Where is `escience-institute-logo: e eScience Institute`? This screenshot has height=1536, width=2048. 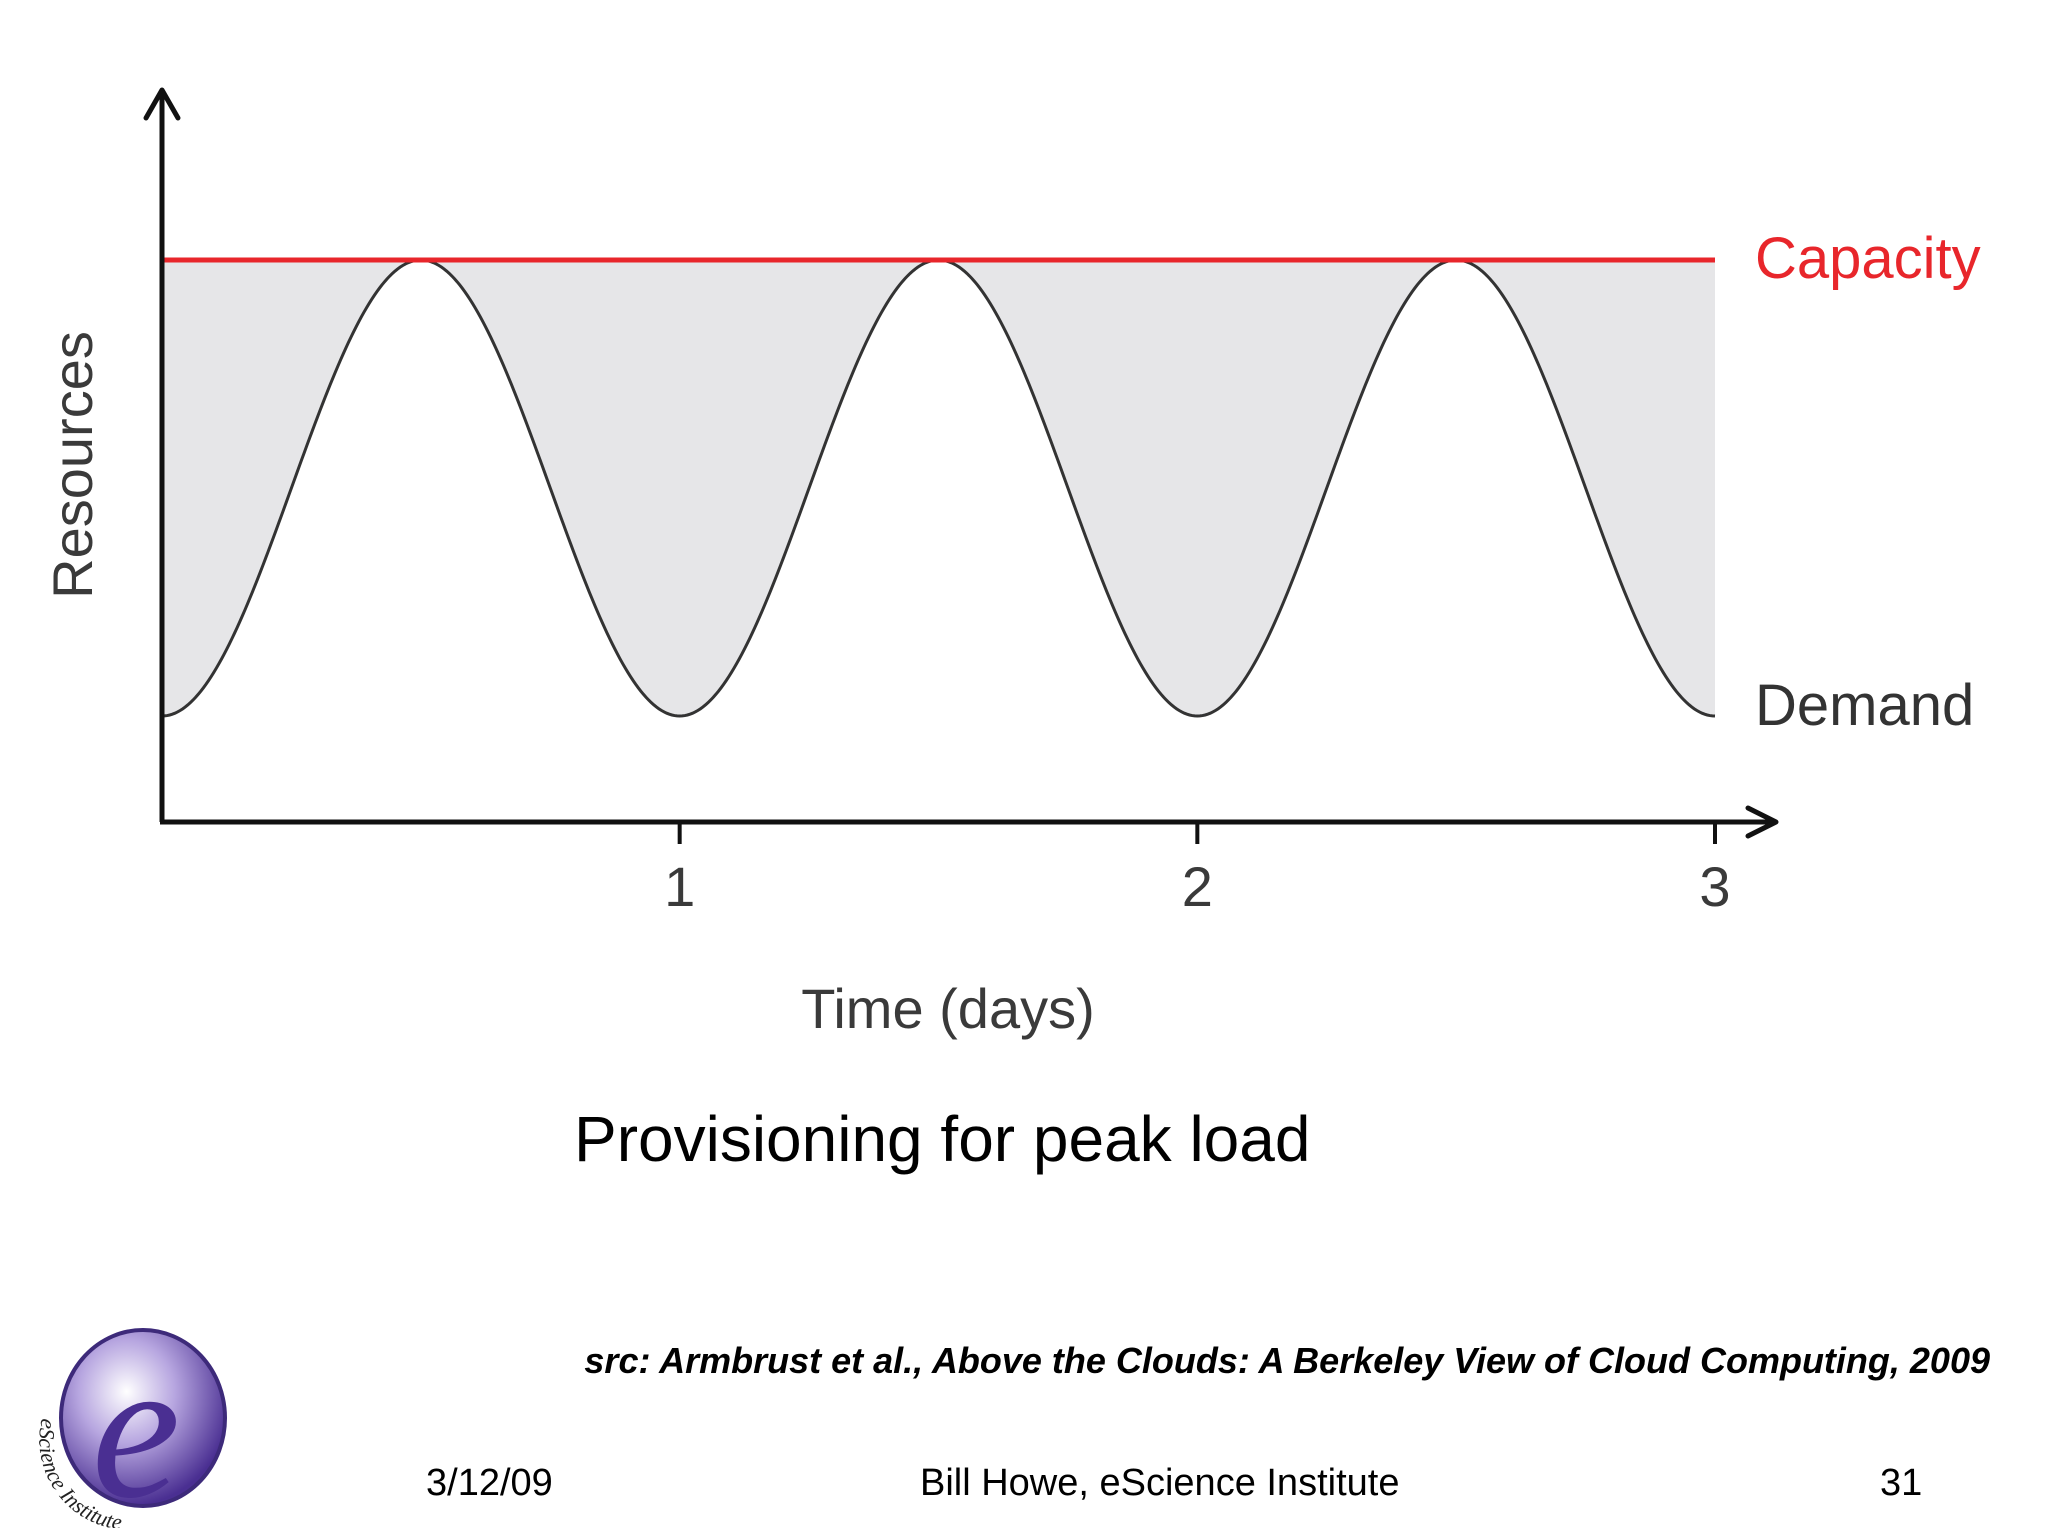
escience-institute-logo: e eScience Institute is located at coordinates (130, 1423).